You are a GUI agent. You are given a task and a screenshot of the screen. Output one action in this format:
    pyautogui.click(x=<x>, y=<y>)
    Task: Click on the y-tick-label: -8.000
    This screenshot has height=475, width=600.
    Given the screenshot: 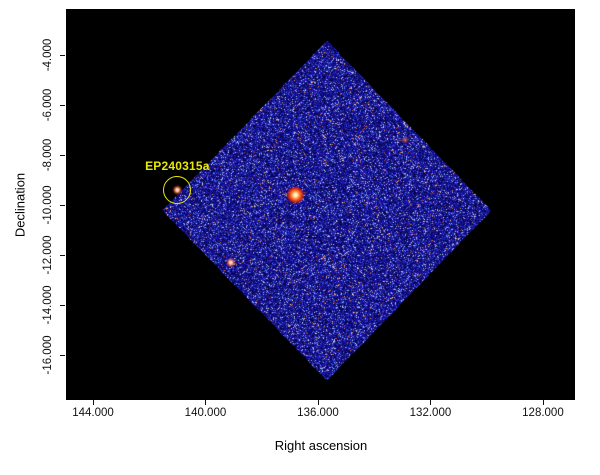 What is the action you would take?
    pyautogui.click(x=48, y=155)
    